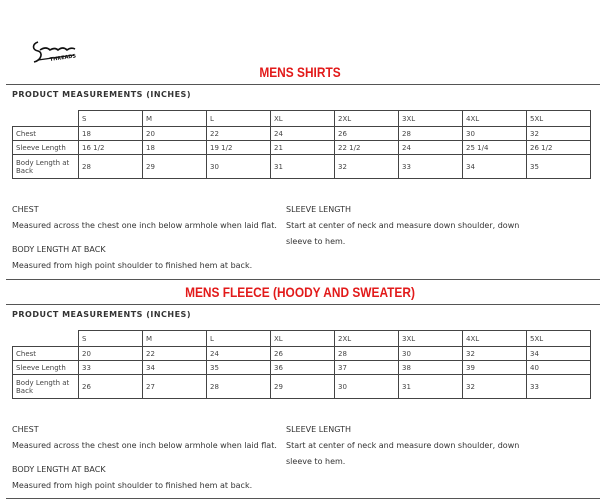 The image size is (600, 500). Describe the element at coordinates (558, 147) in the screenshot. I see `table-cell: 26 1/2` at that location.